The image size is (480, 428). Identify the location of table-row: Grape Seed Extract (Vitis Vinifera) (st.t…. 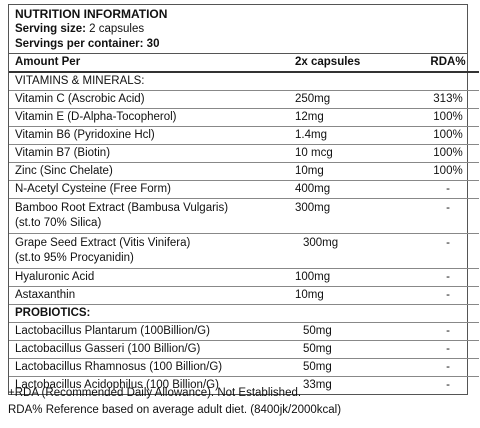
(244, 251).